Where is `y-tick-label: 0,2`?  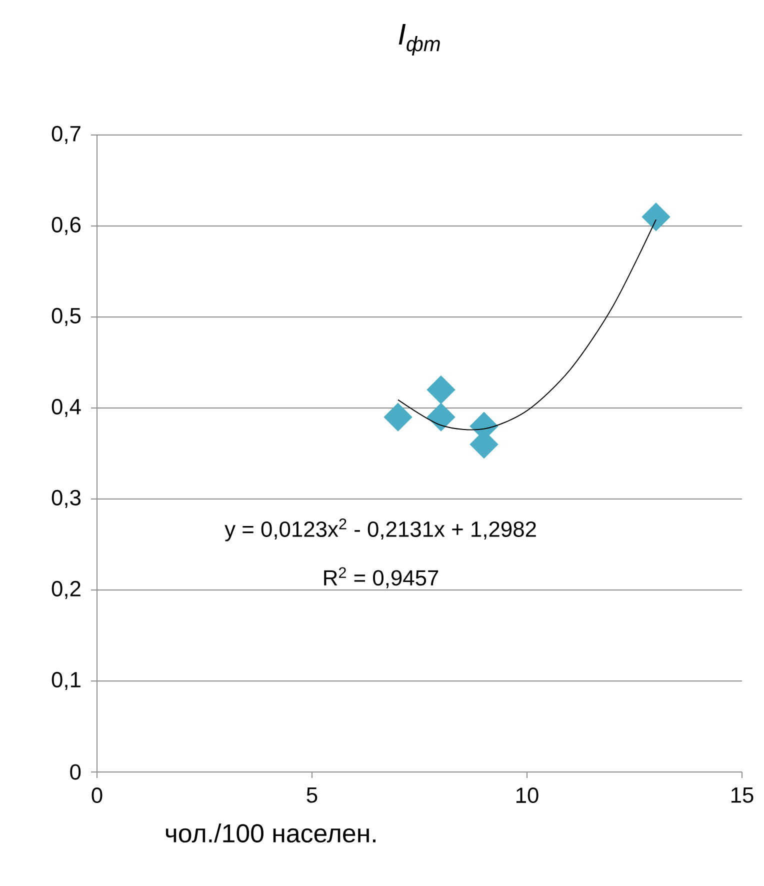
y-tick-label: 0,2 is located at coordinates (66, 590).